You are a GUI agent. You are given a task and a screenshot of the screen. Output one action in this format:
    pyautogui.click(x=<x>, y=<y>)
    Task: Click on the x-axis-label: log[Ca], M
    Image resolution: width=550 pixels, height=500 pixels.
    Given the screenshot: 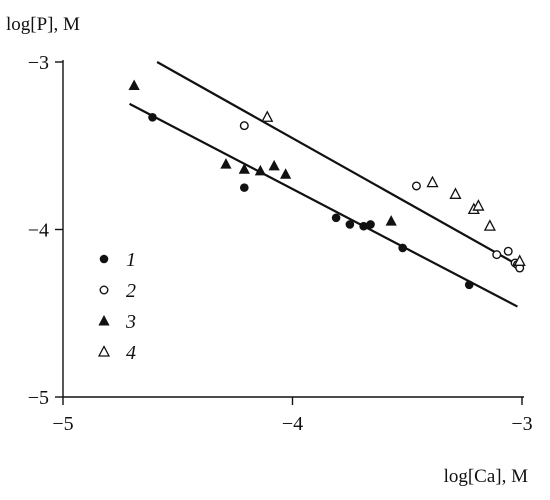 What is the action you would take?
    pyautogui.click(x=486, y=476)
    